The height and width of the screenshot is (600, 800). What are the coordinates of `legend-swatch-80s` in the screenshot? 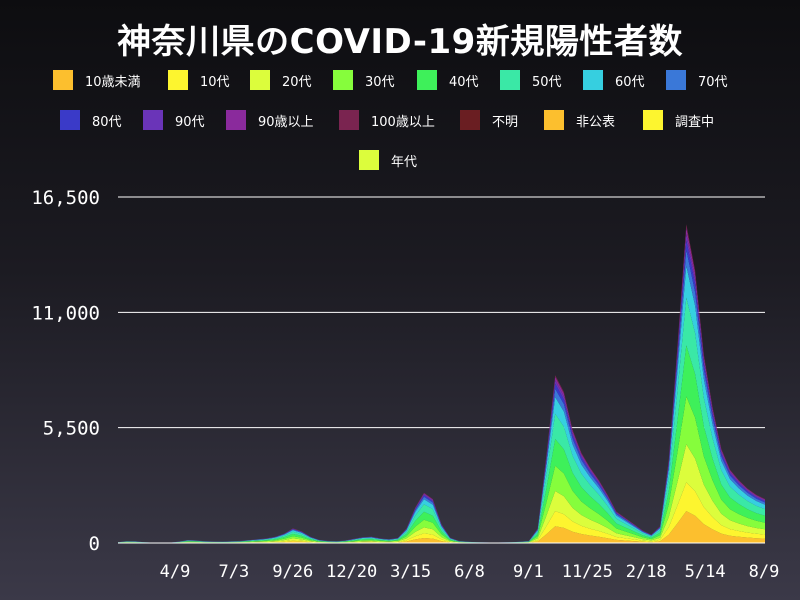 It's located at (70, 120).